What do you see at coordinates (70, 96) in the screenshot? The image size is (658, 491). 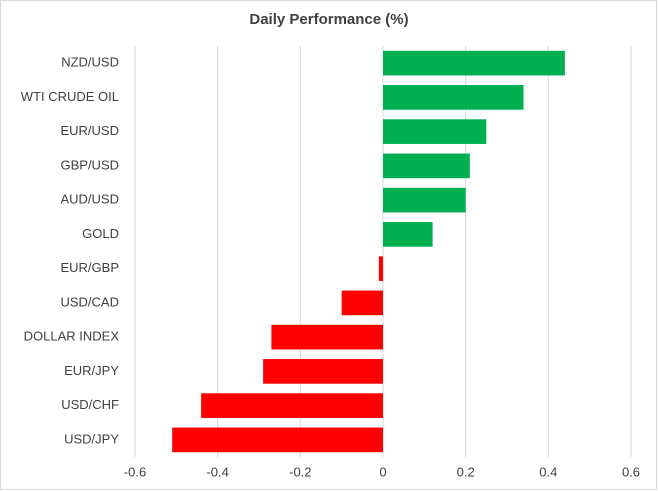 I see `y-tick-label: WTI CRUDE OIL` at bounding box center [70, 96].